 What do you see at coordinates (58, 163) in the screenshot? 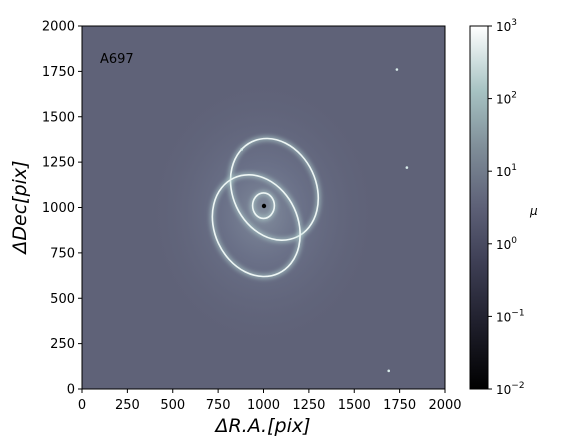
I see `y-tick-label: 1250` at bounding box center [58, 163].